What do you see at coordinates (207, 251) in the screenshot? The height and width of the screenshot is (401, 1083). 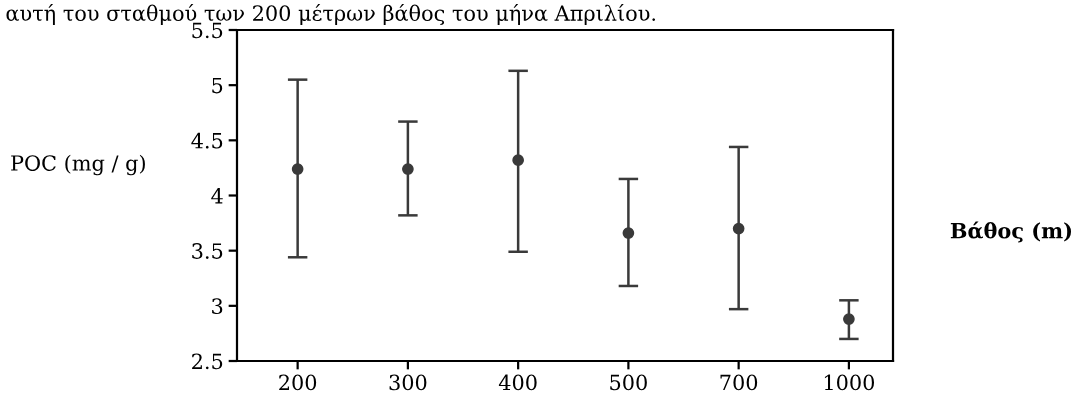 I see `y-tick-label: 3.5` at bounding box center [207, 251].